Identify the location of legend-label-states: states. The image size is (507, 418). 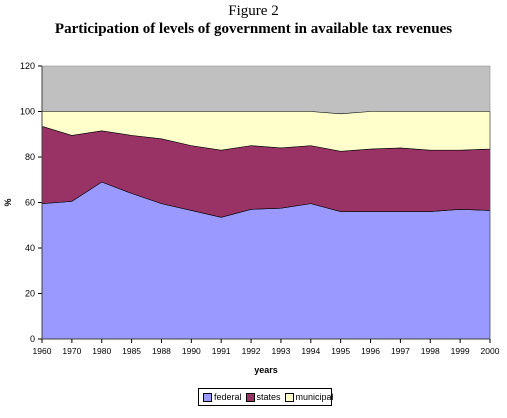
(268, 397).